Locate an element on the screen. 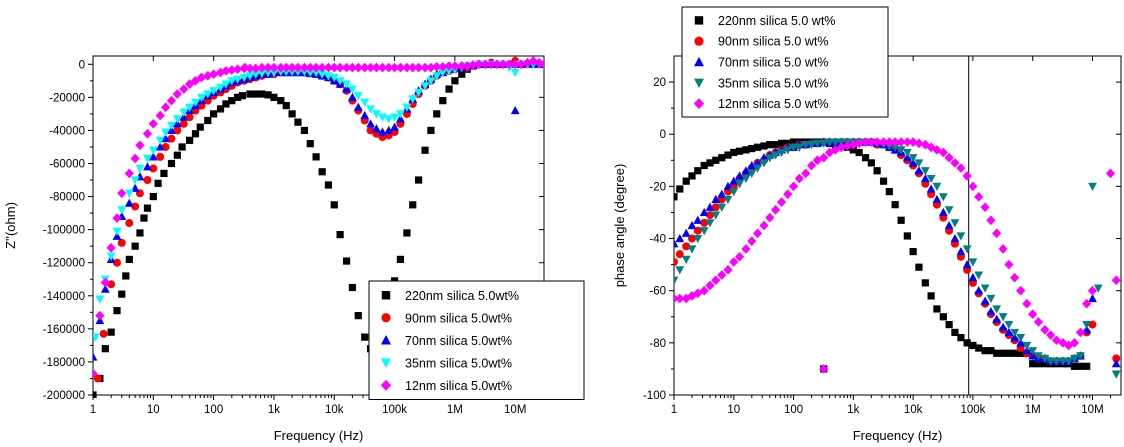  y-tick-label: -40 is located at coordinates (657, 240).